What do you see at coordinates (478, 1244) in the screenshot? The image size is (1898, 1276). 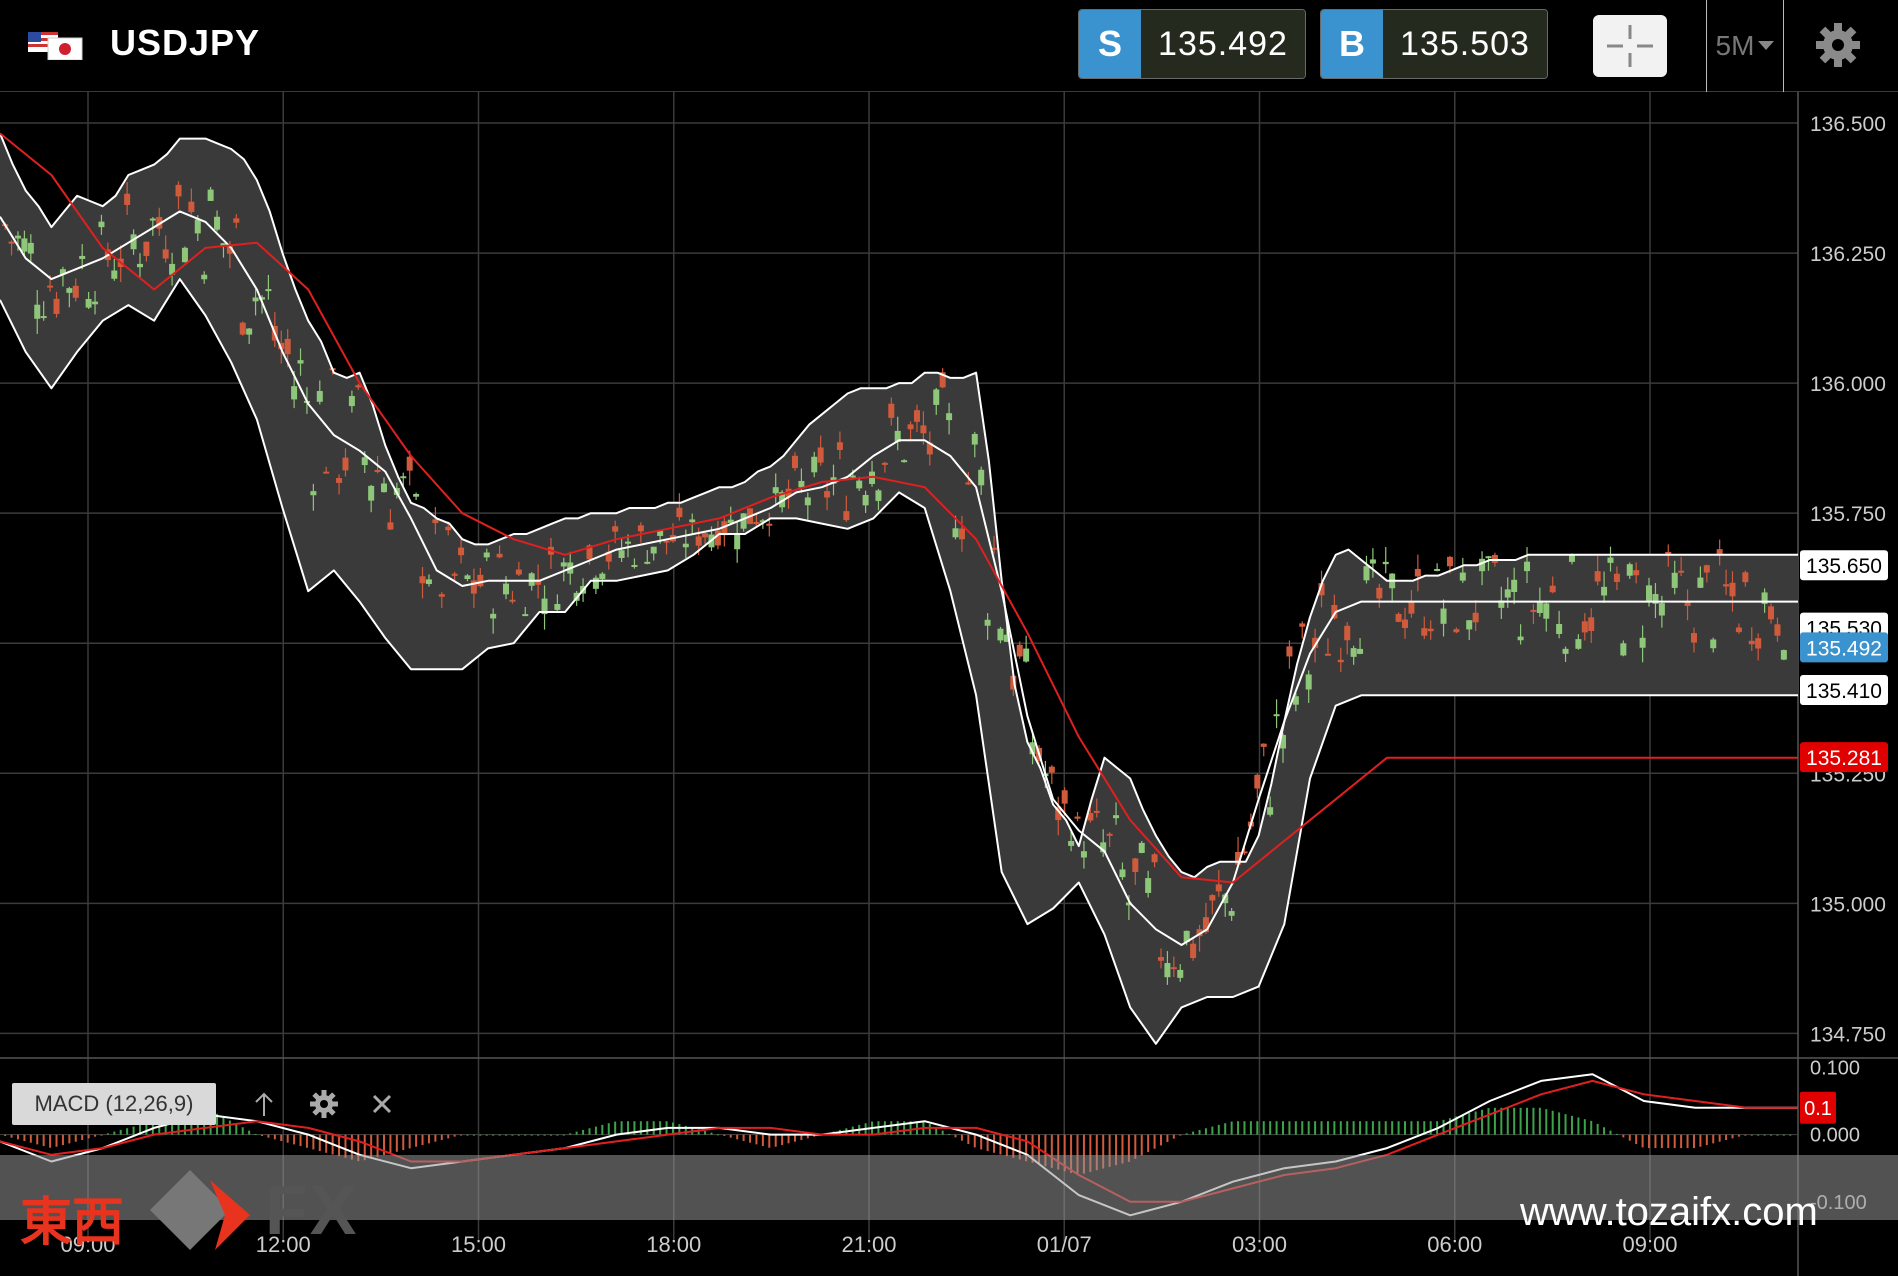 I see `x-tick-label: 15:00` at bounding box center [478, 1244].